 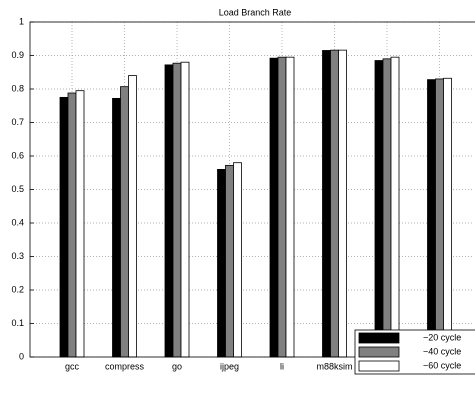 I want to click on y-tick-label: 0.4, so click(x=17, y=222).